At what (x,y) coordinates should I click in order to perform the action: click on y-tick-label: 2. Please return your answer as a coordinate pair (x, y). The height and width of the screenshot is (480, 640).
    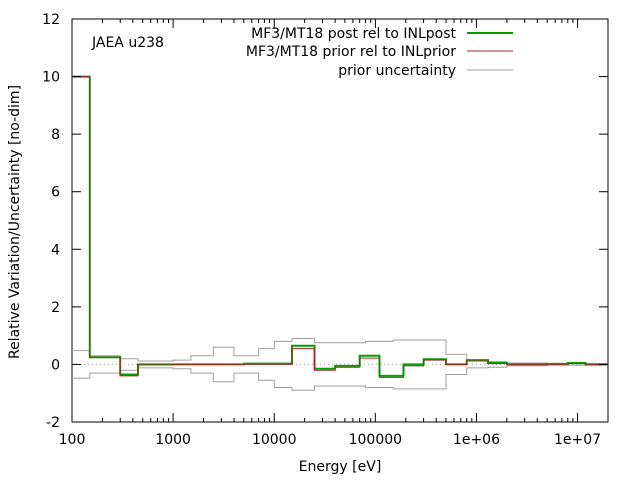
    Looking at the image, I should click on (55, 308).